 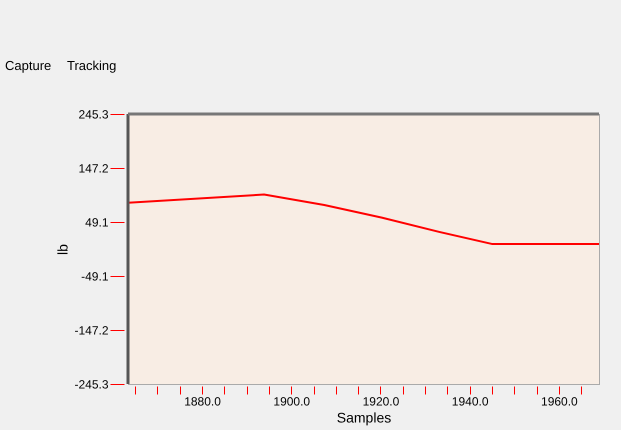 I want to click on line-series, so click(x=363, y=220).